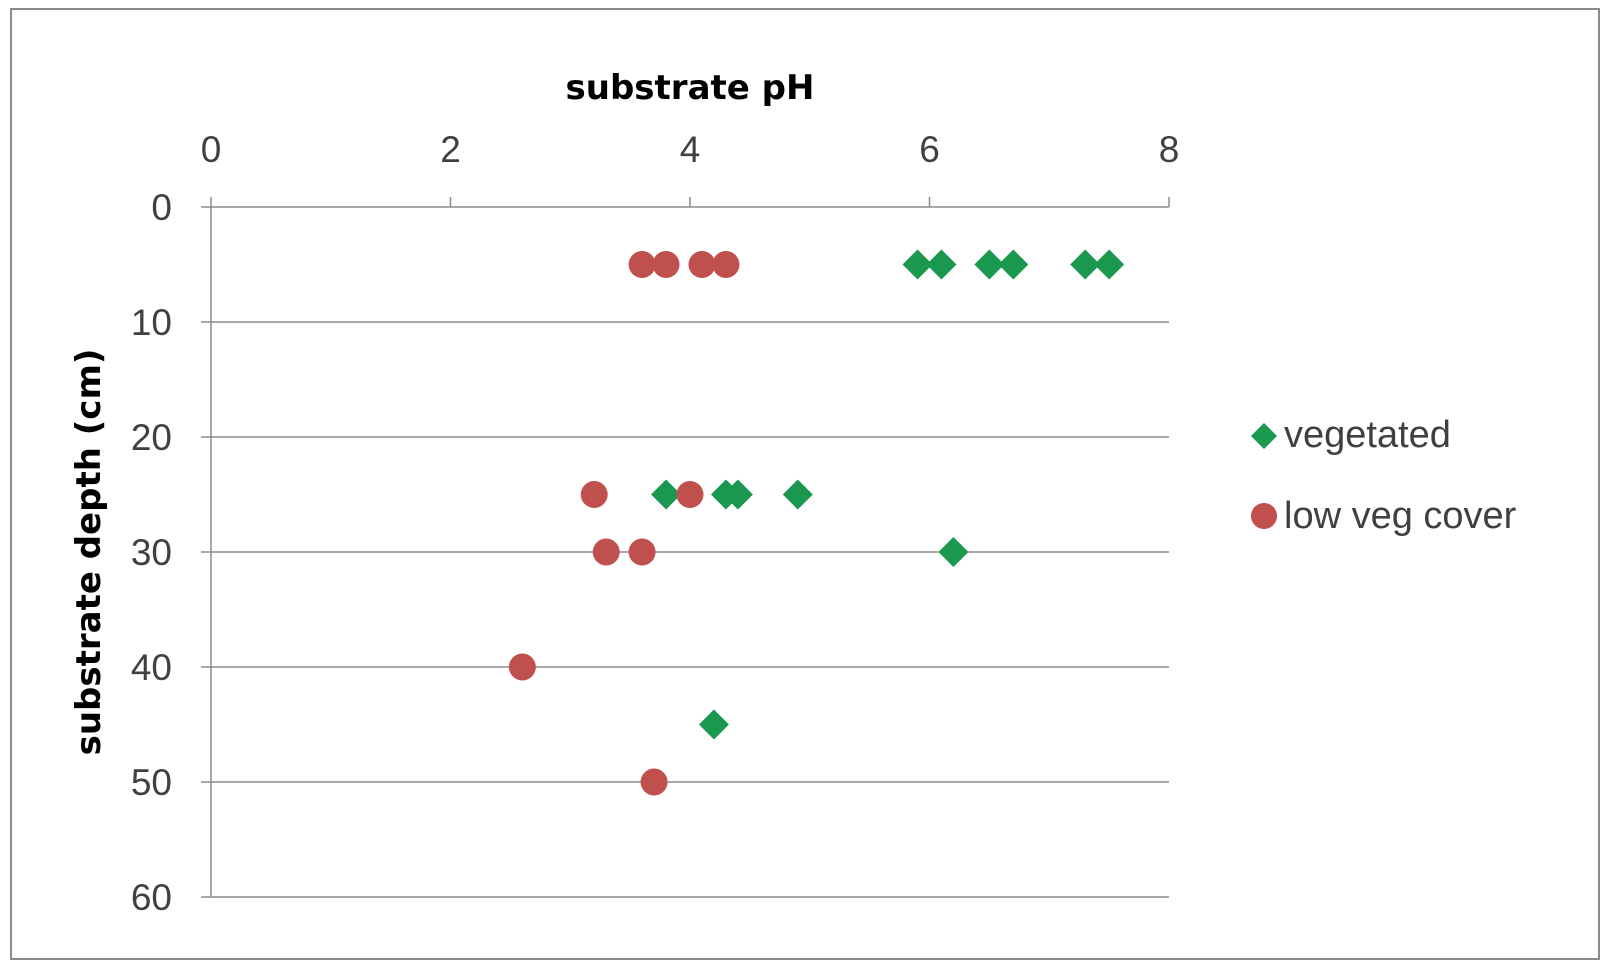 This screenshot has width=1615, height=968. What do you see at coordinates (450, 149) in the screenshot?
I see `x-tick-label: 2` at bounding box center [450, 149].